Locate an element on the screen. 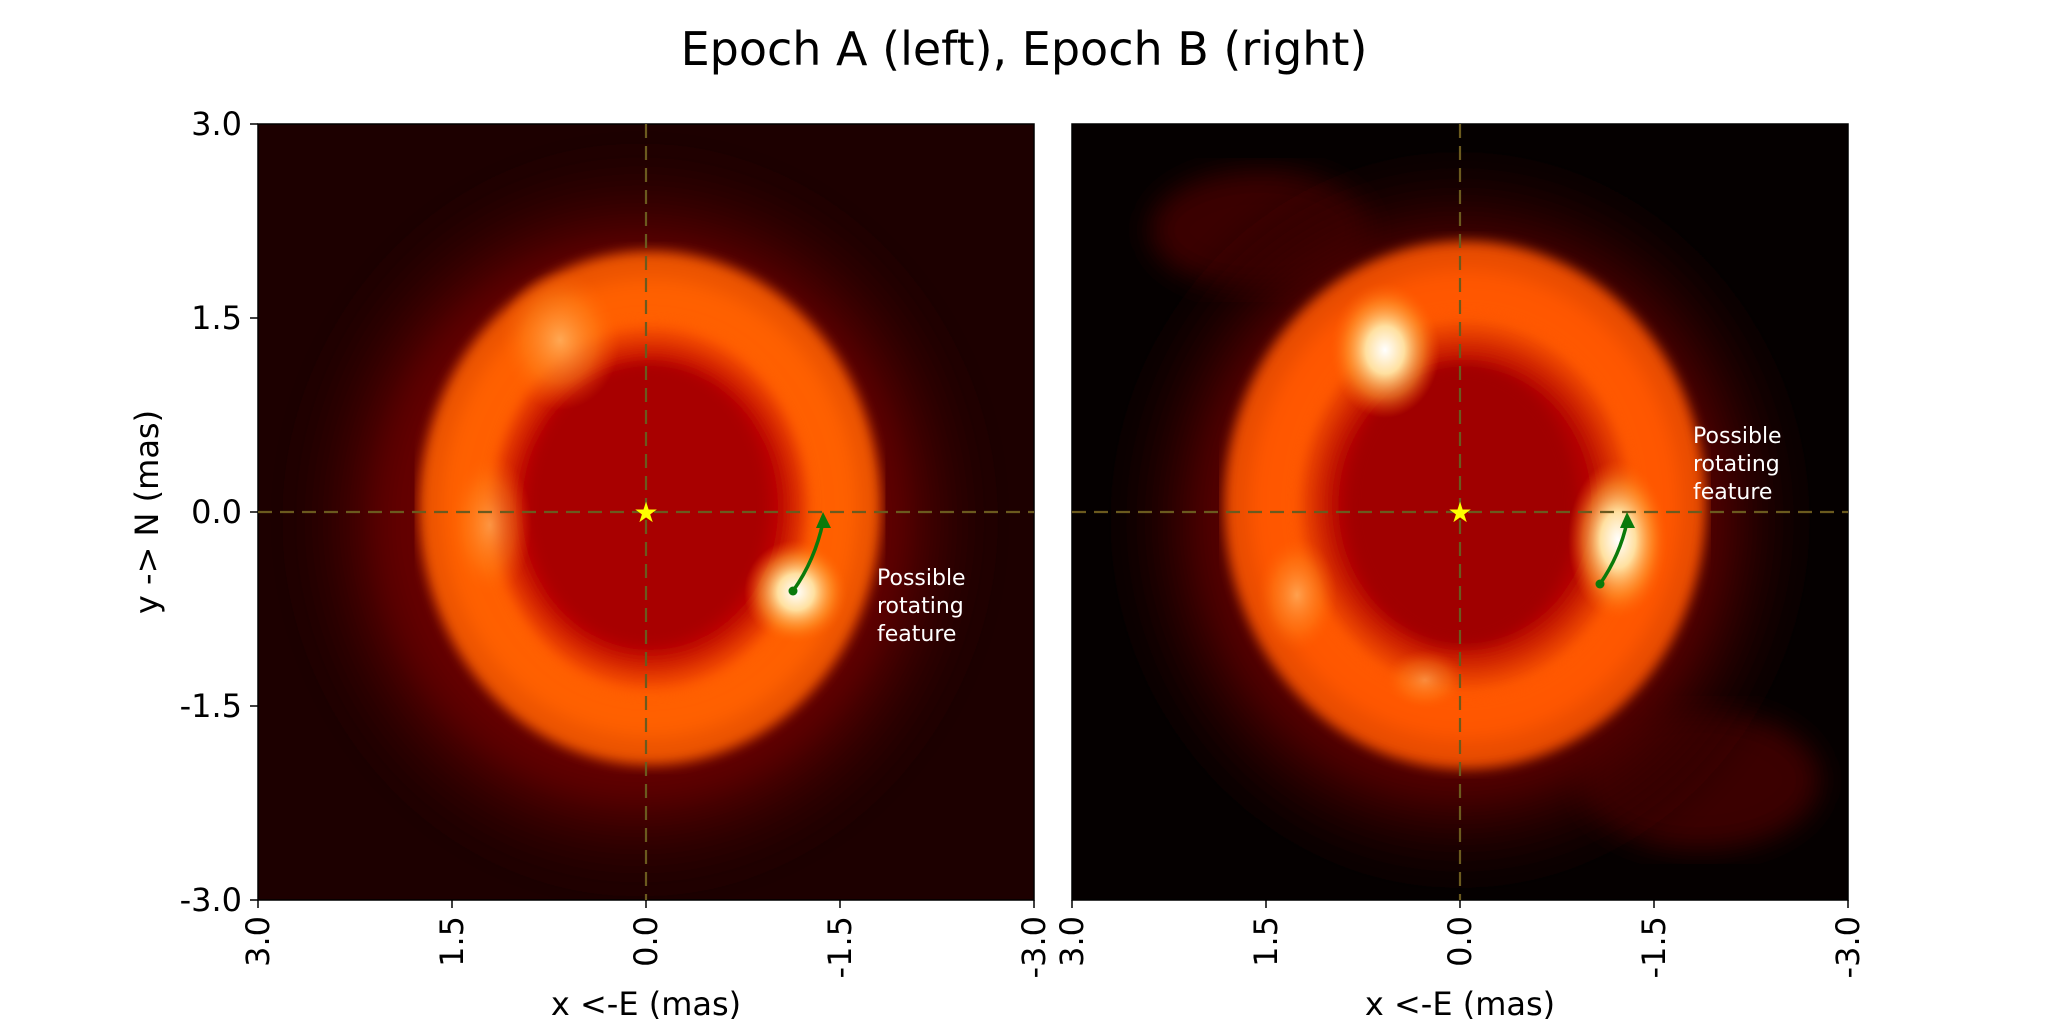  annotation-right: Possible rotating feature is located at coordinates (1741, 464).